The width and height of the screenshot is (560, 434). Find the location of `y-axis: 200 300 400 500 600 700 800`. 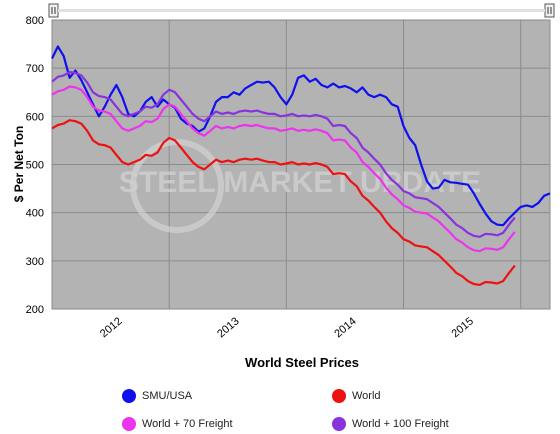

y-axis: 200 300 400 500 600 700 800 is located at coordinates (35, 165).